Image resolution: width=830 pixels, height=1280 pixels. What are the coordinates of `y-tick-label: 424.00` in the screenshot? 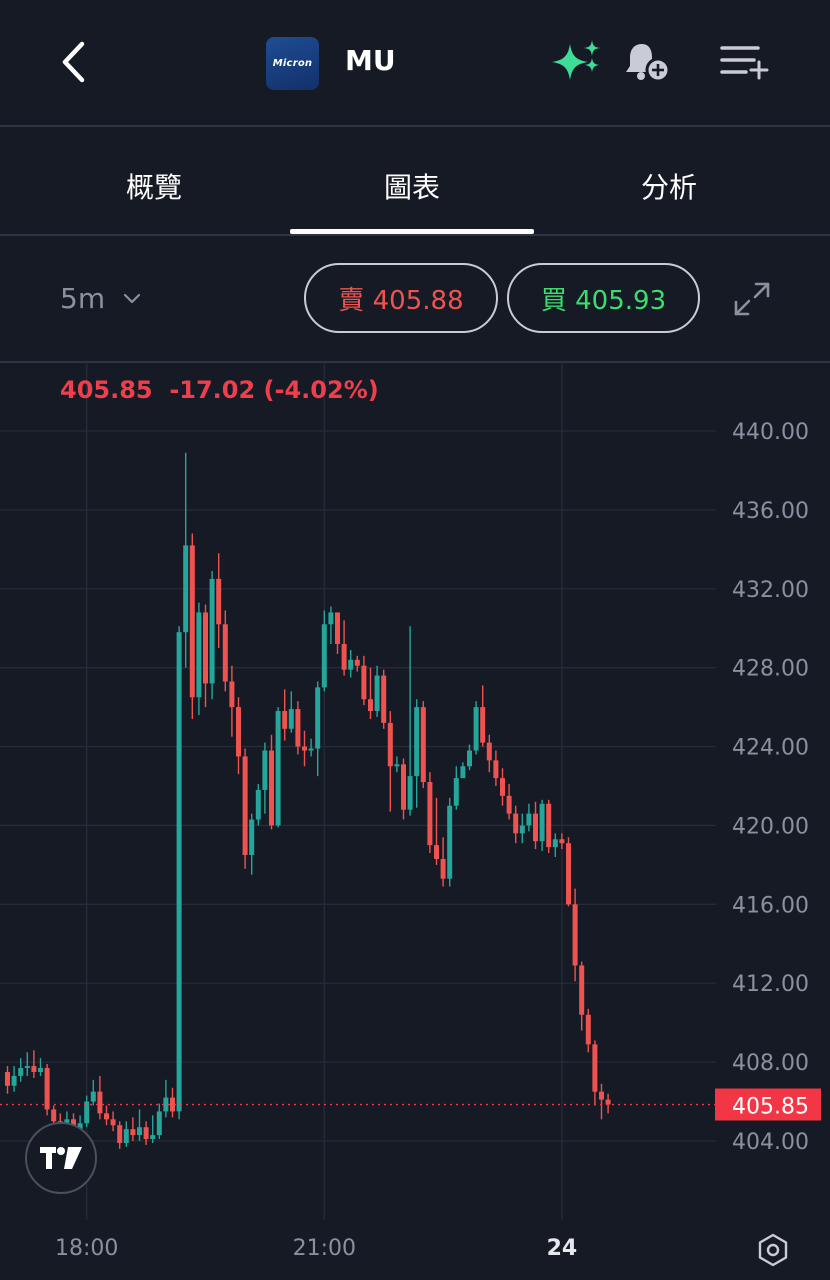 It's located at (770, 748).